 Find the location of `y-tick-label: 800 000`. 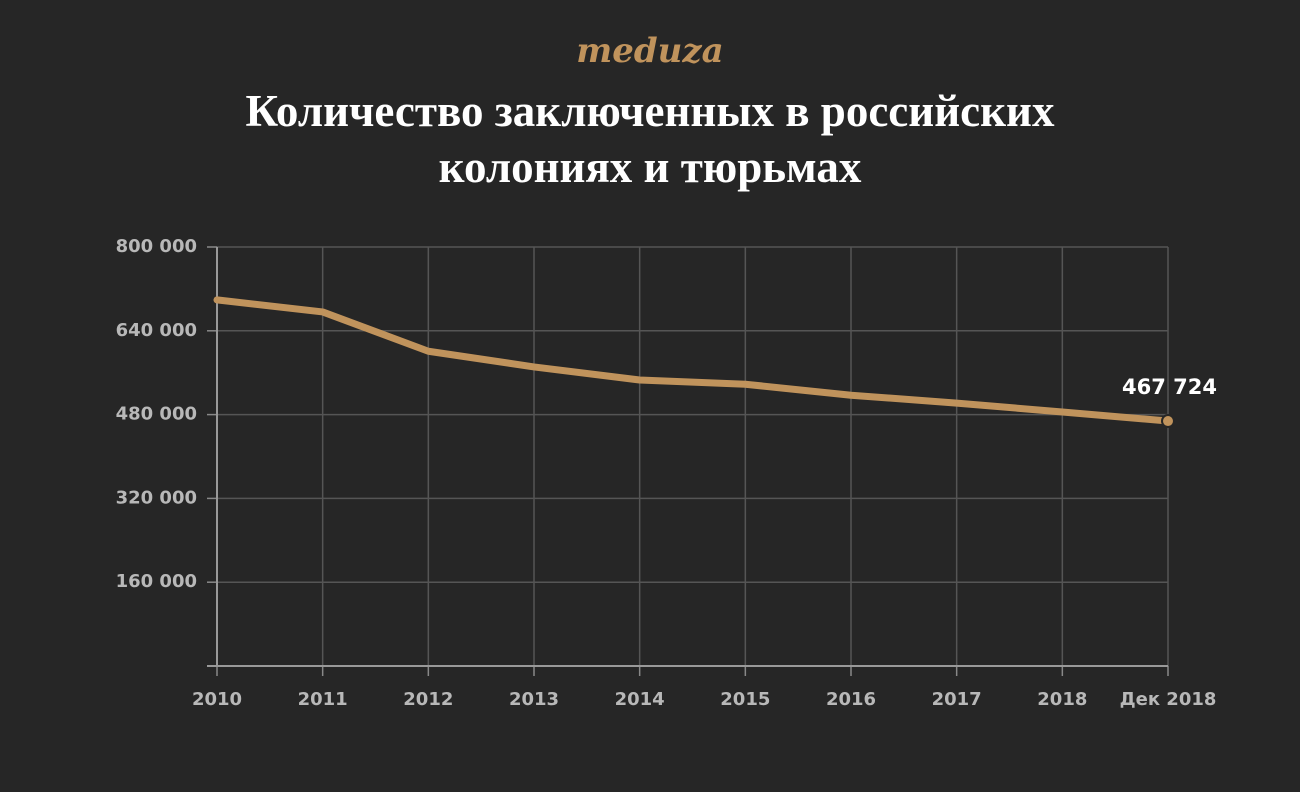

y-tick-label: 800 000 is located at coordinates (156, 246).